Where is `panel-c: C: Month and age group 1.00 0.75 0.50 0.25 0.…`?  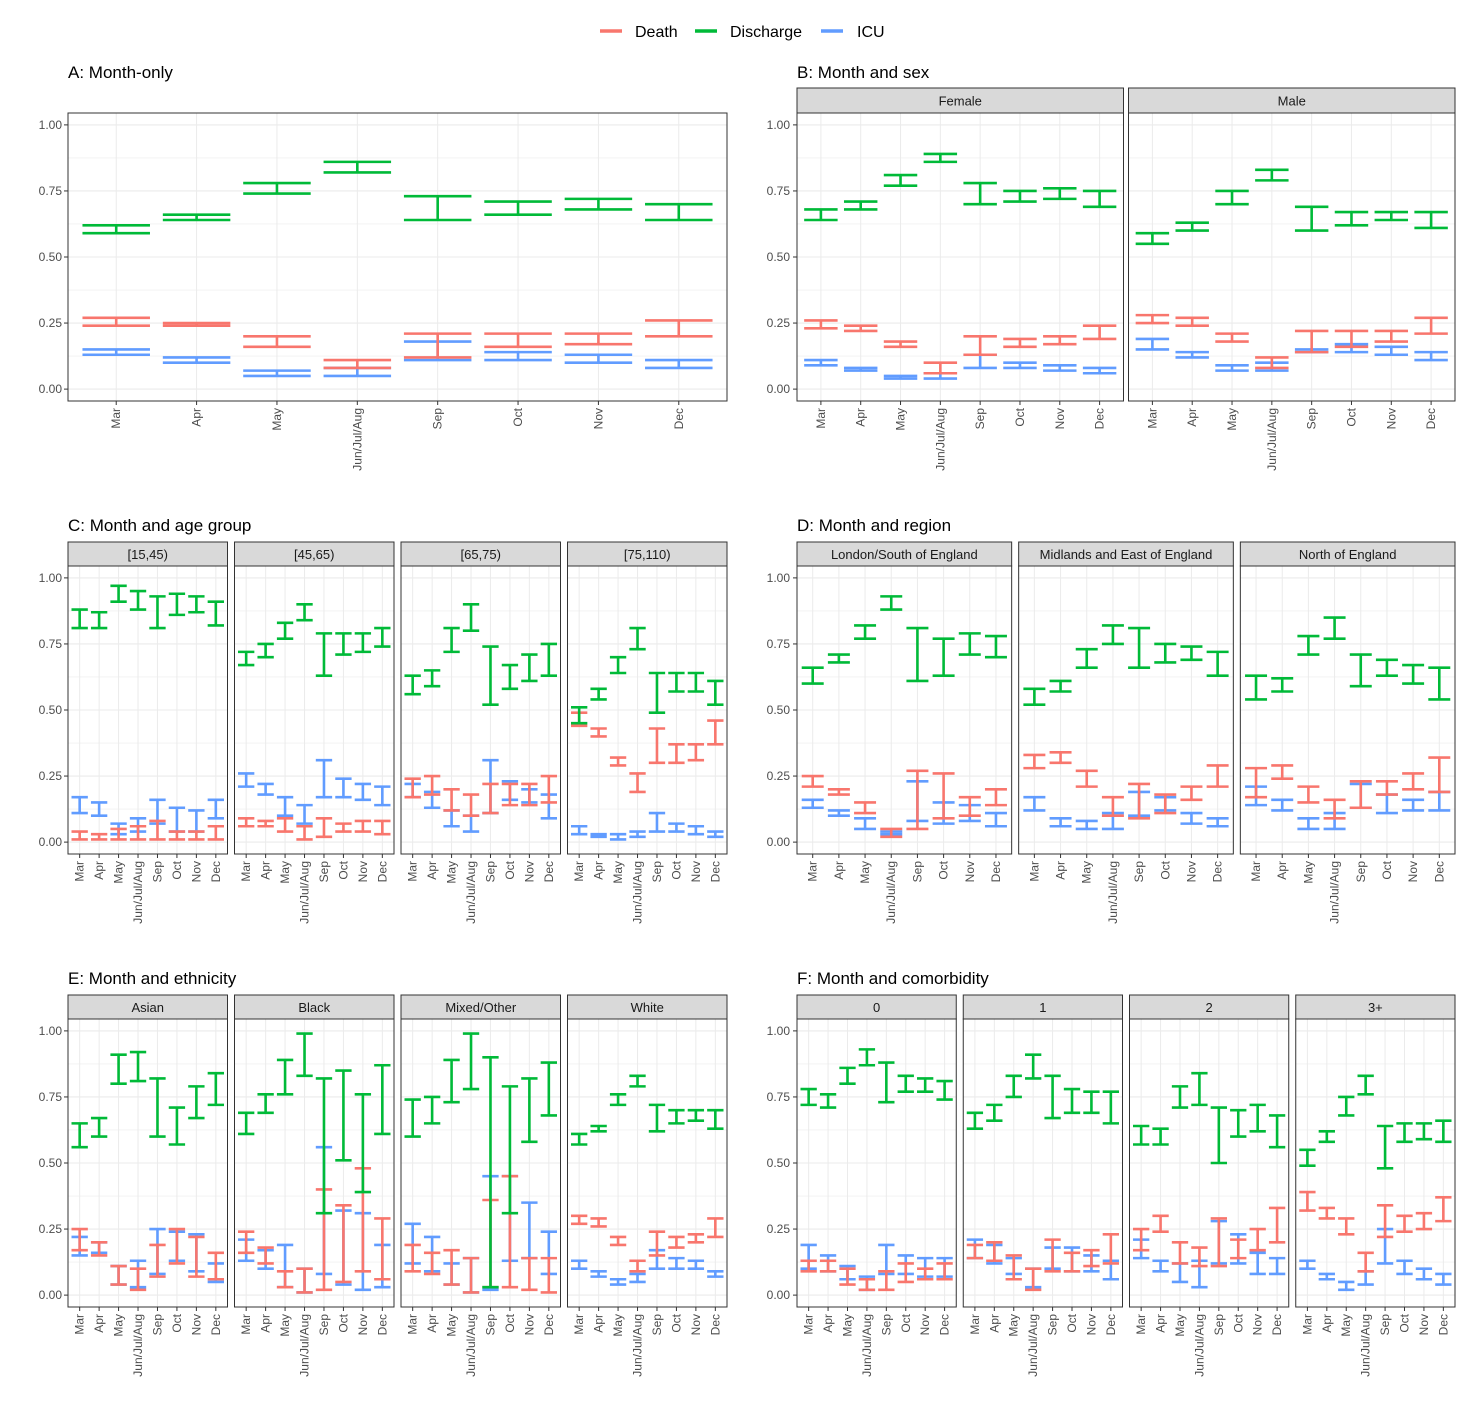
panel-c: C: Month and age group 1.00 0.75 0.50 0.25 0.… is located at coordinates (383, 720).